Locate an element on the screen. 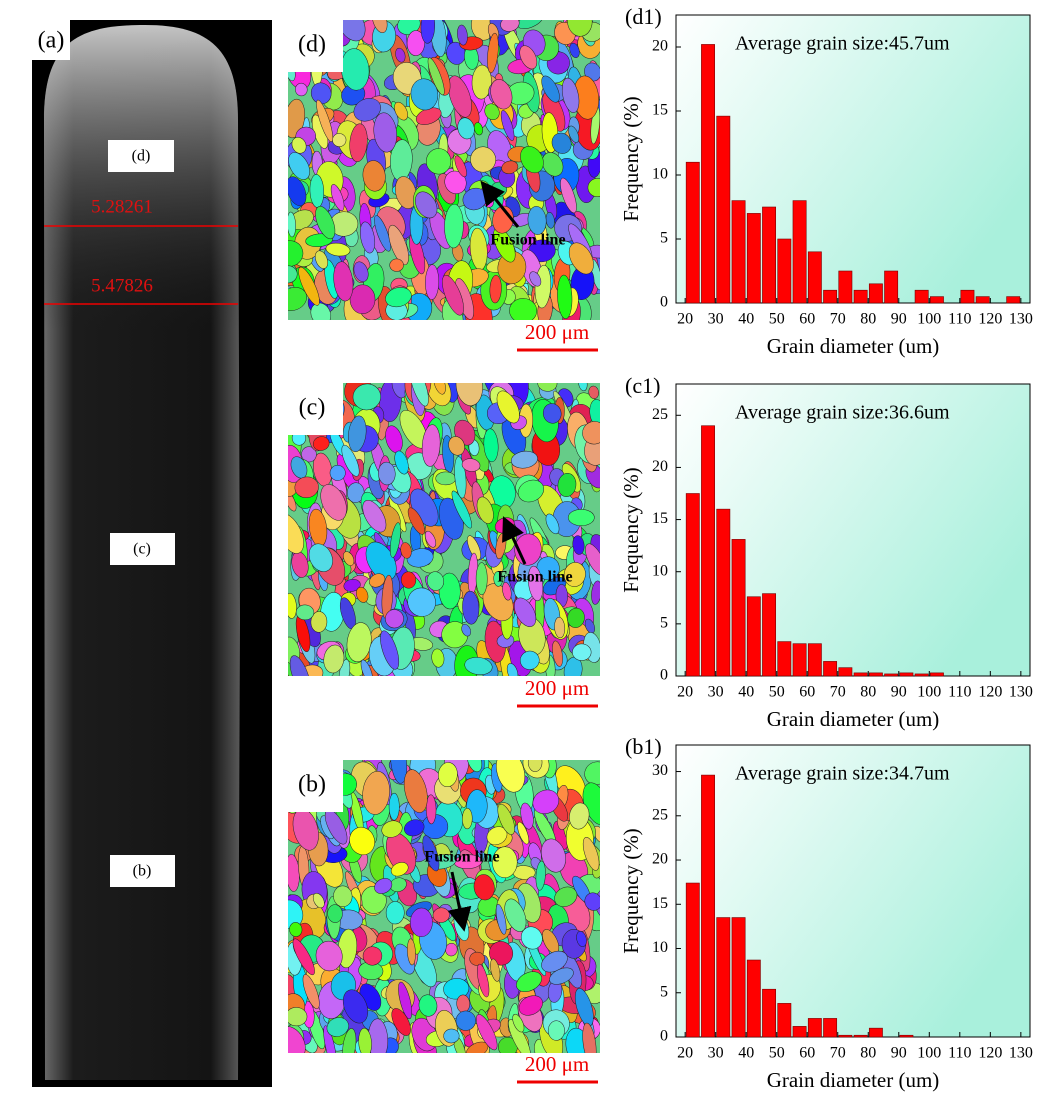 Image resolution: width=1059 pixels, height=1097 pixels. x-tick-label: 70 is located at coordinates (838, 1053).